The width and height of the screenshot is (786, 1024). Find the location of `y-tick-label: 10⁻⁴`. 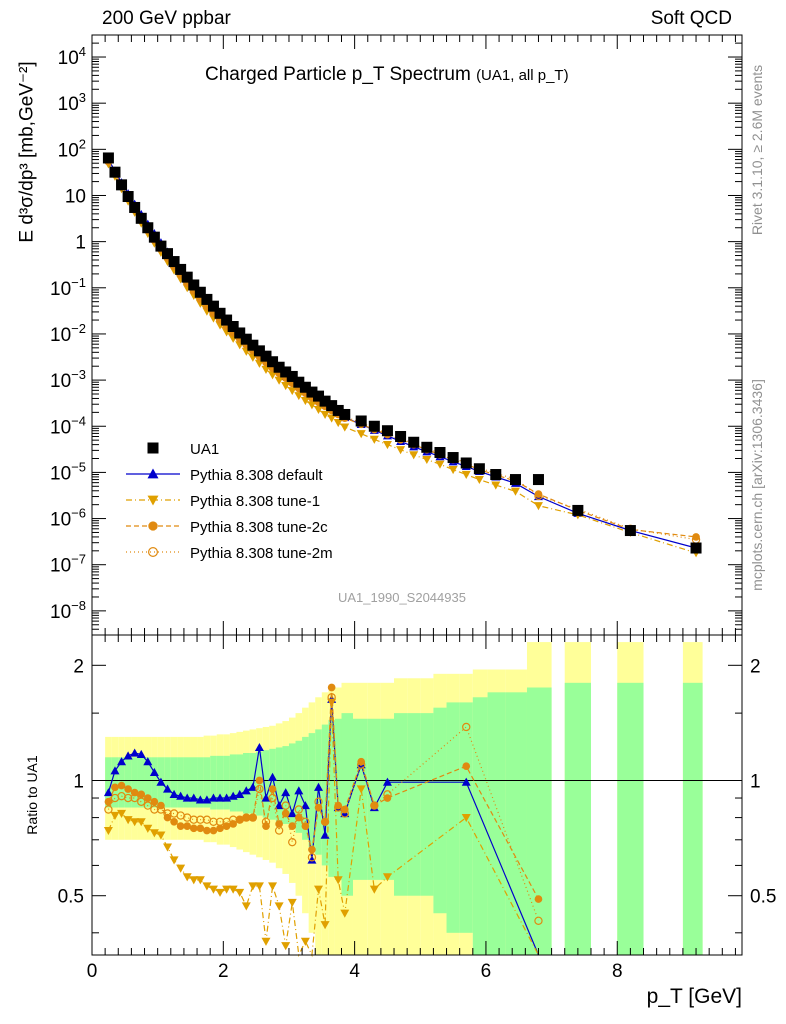

y-tick-label: 10⁻⁴ is located at coordinates (68, 425).